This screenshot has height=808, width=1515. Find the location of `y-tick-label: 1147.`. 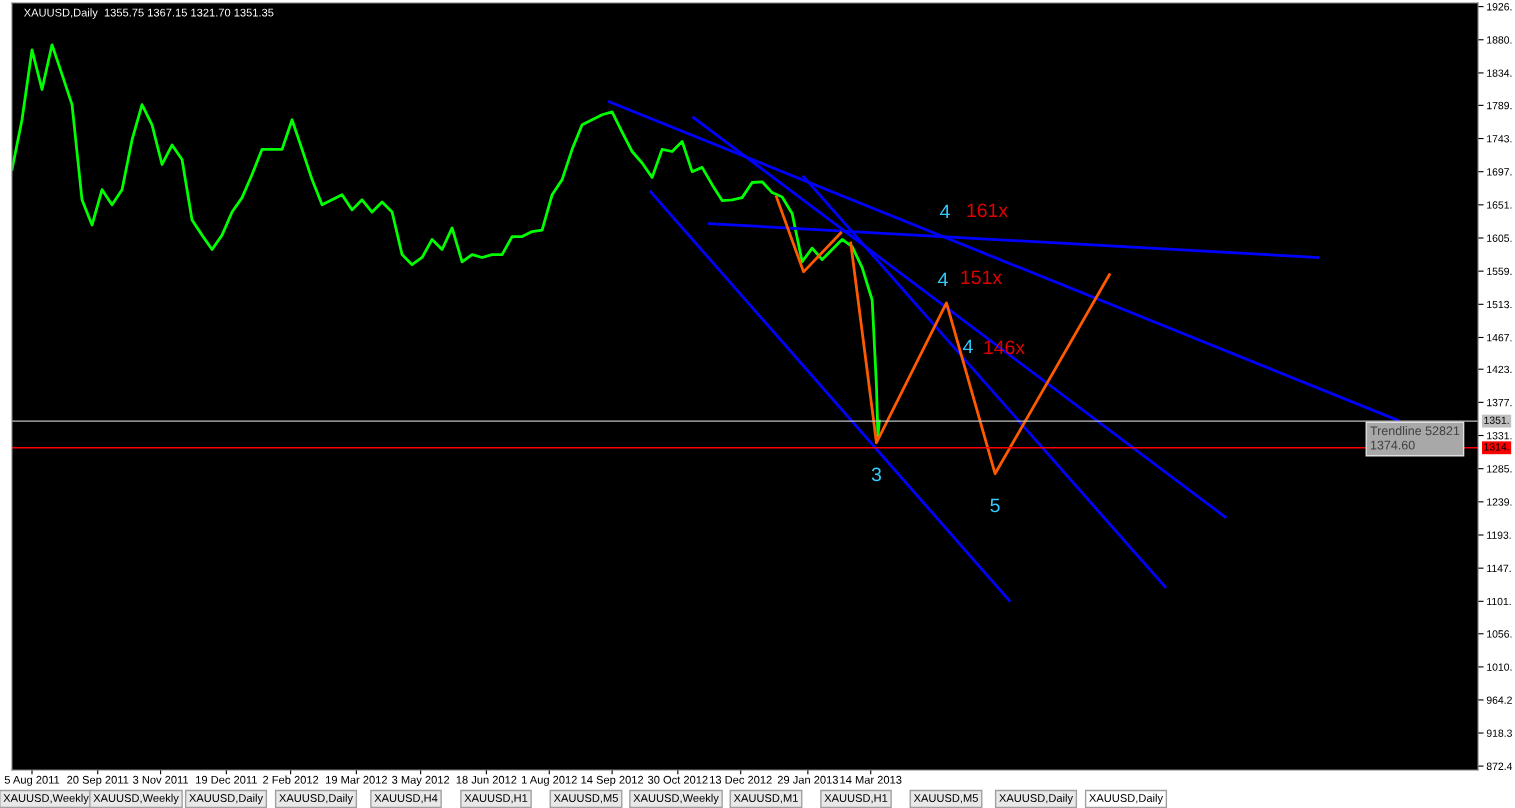

y-tick-label: 1147. is located at coordinates (1499, 568).